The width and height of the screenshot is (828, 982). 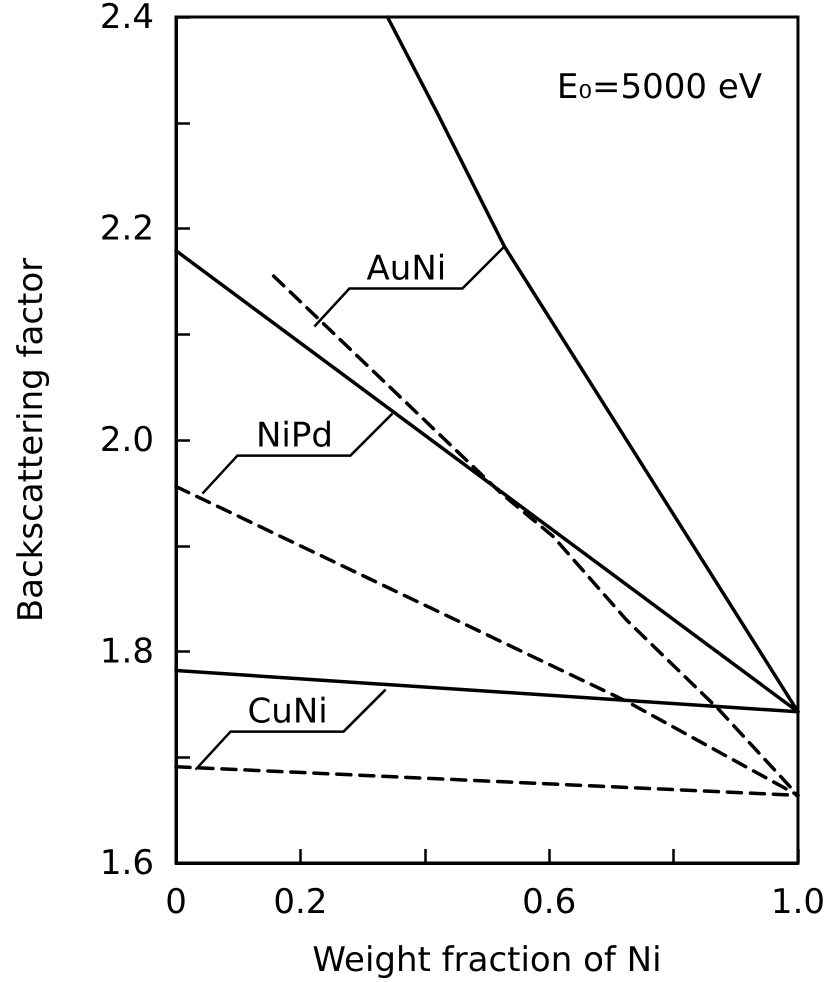 I want to click on y-tick-label: 2.2, so click(x=127, y=228).